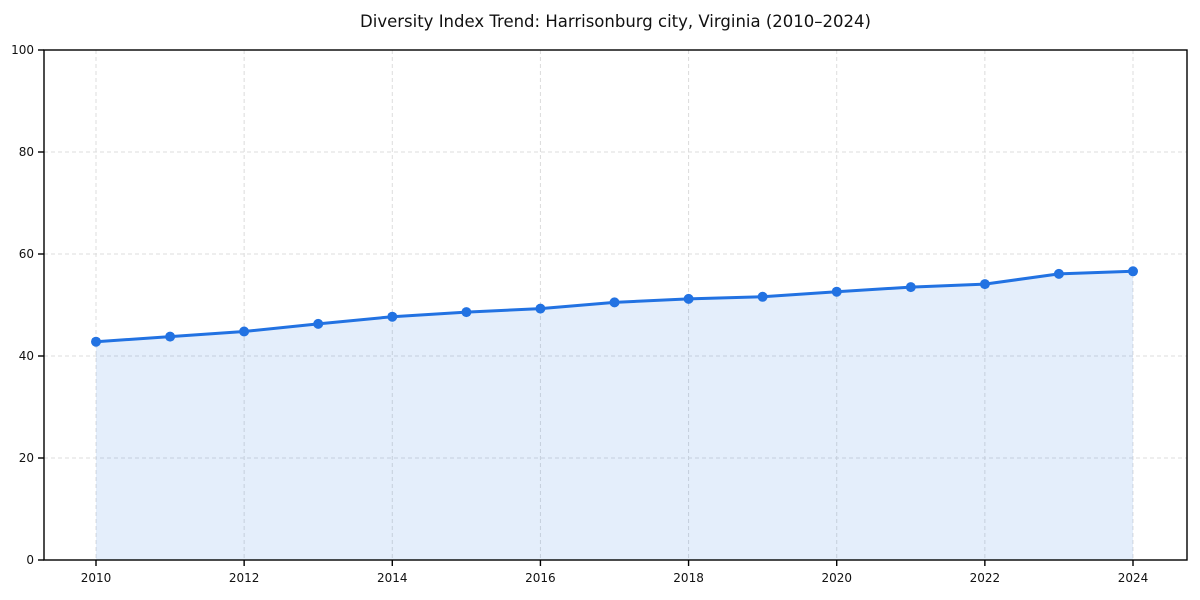 The width and height of the screenshot is (1200, 600). What do you see at coordinates (96, 578) in the screenshot?
I see `x-tick-label: 2010` at bounding box center [96, 578].